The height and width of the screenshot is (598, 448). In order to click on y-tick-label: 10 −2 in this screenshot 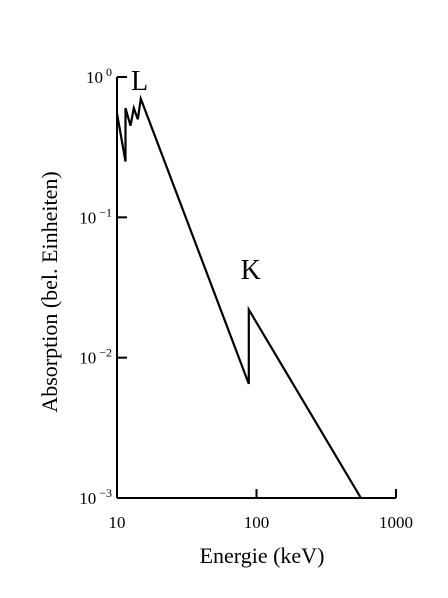, I will do `click(95, 357)`.